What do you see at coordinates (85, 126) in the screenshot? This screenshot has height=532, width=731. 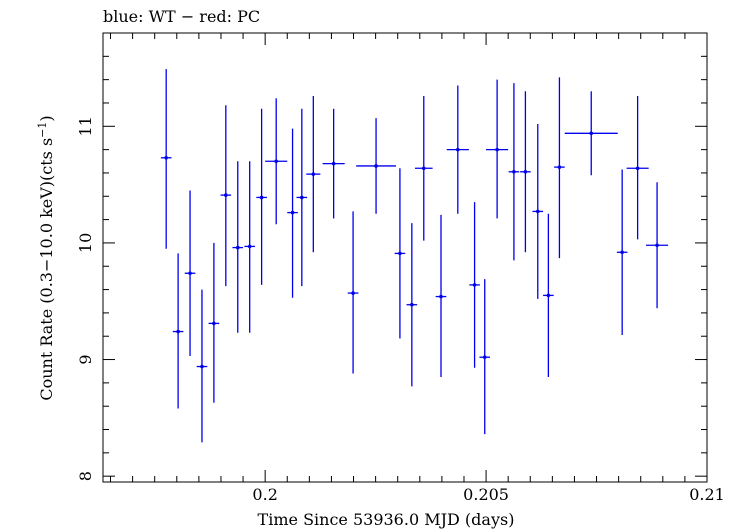 I see `y-tick-label: 11` at bounding box center [85, 126].